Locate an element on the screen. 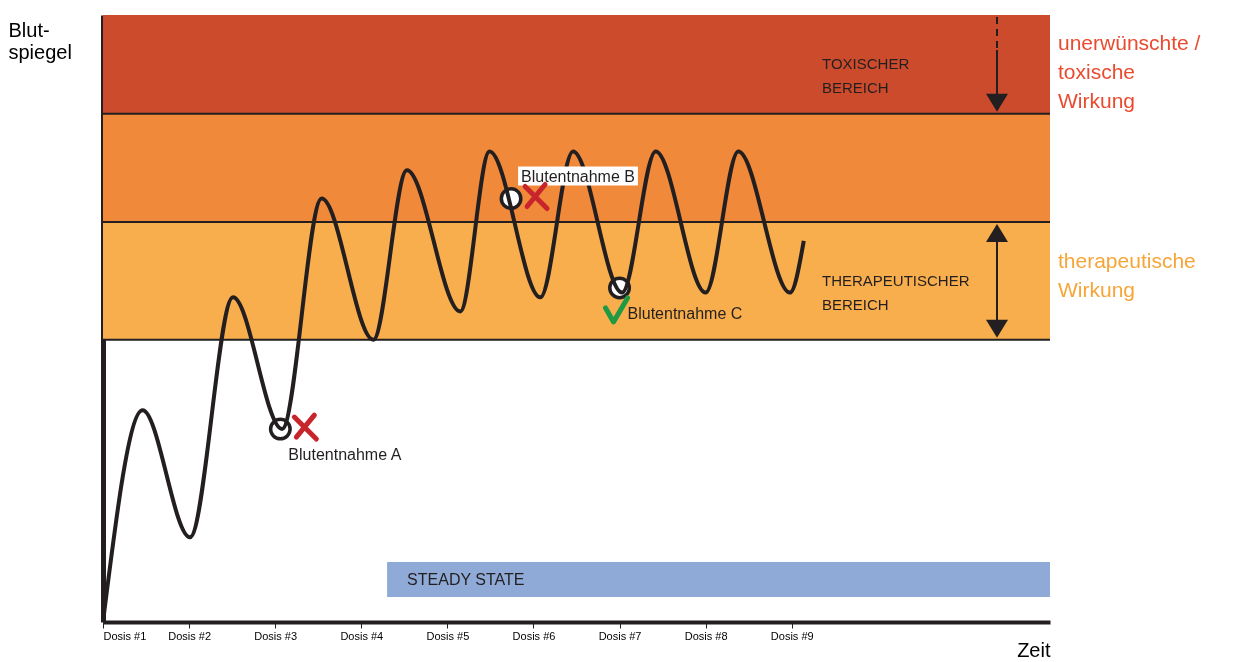  x-tick-label: Dosis #6 is located at coordinates (534, 635).